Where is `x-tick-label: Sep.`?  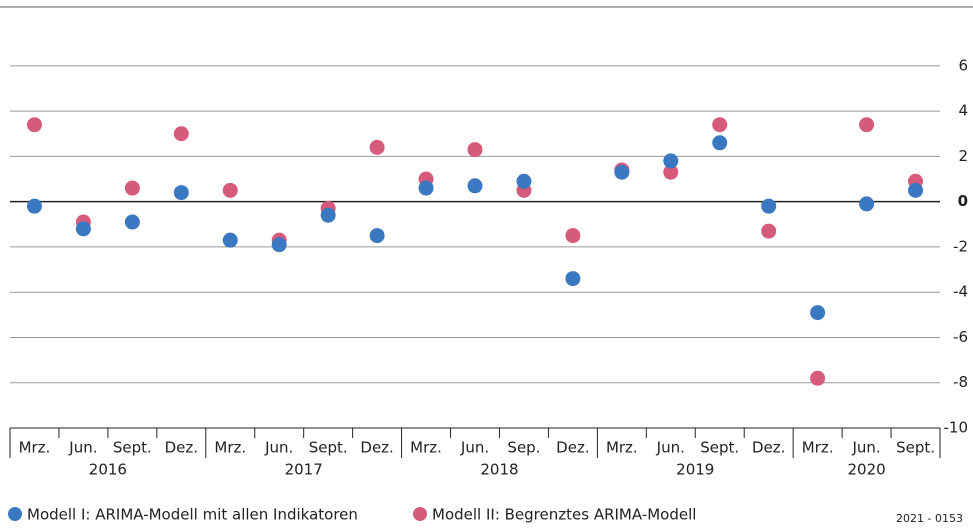
x-tick-label: Sep. is located at coordinates (523, 448).